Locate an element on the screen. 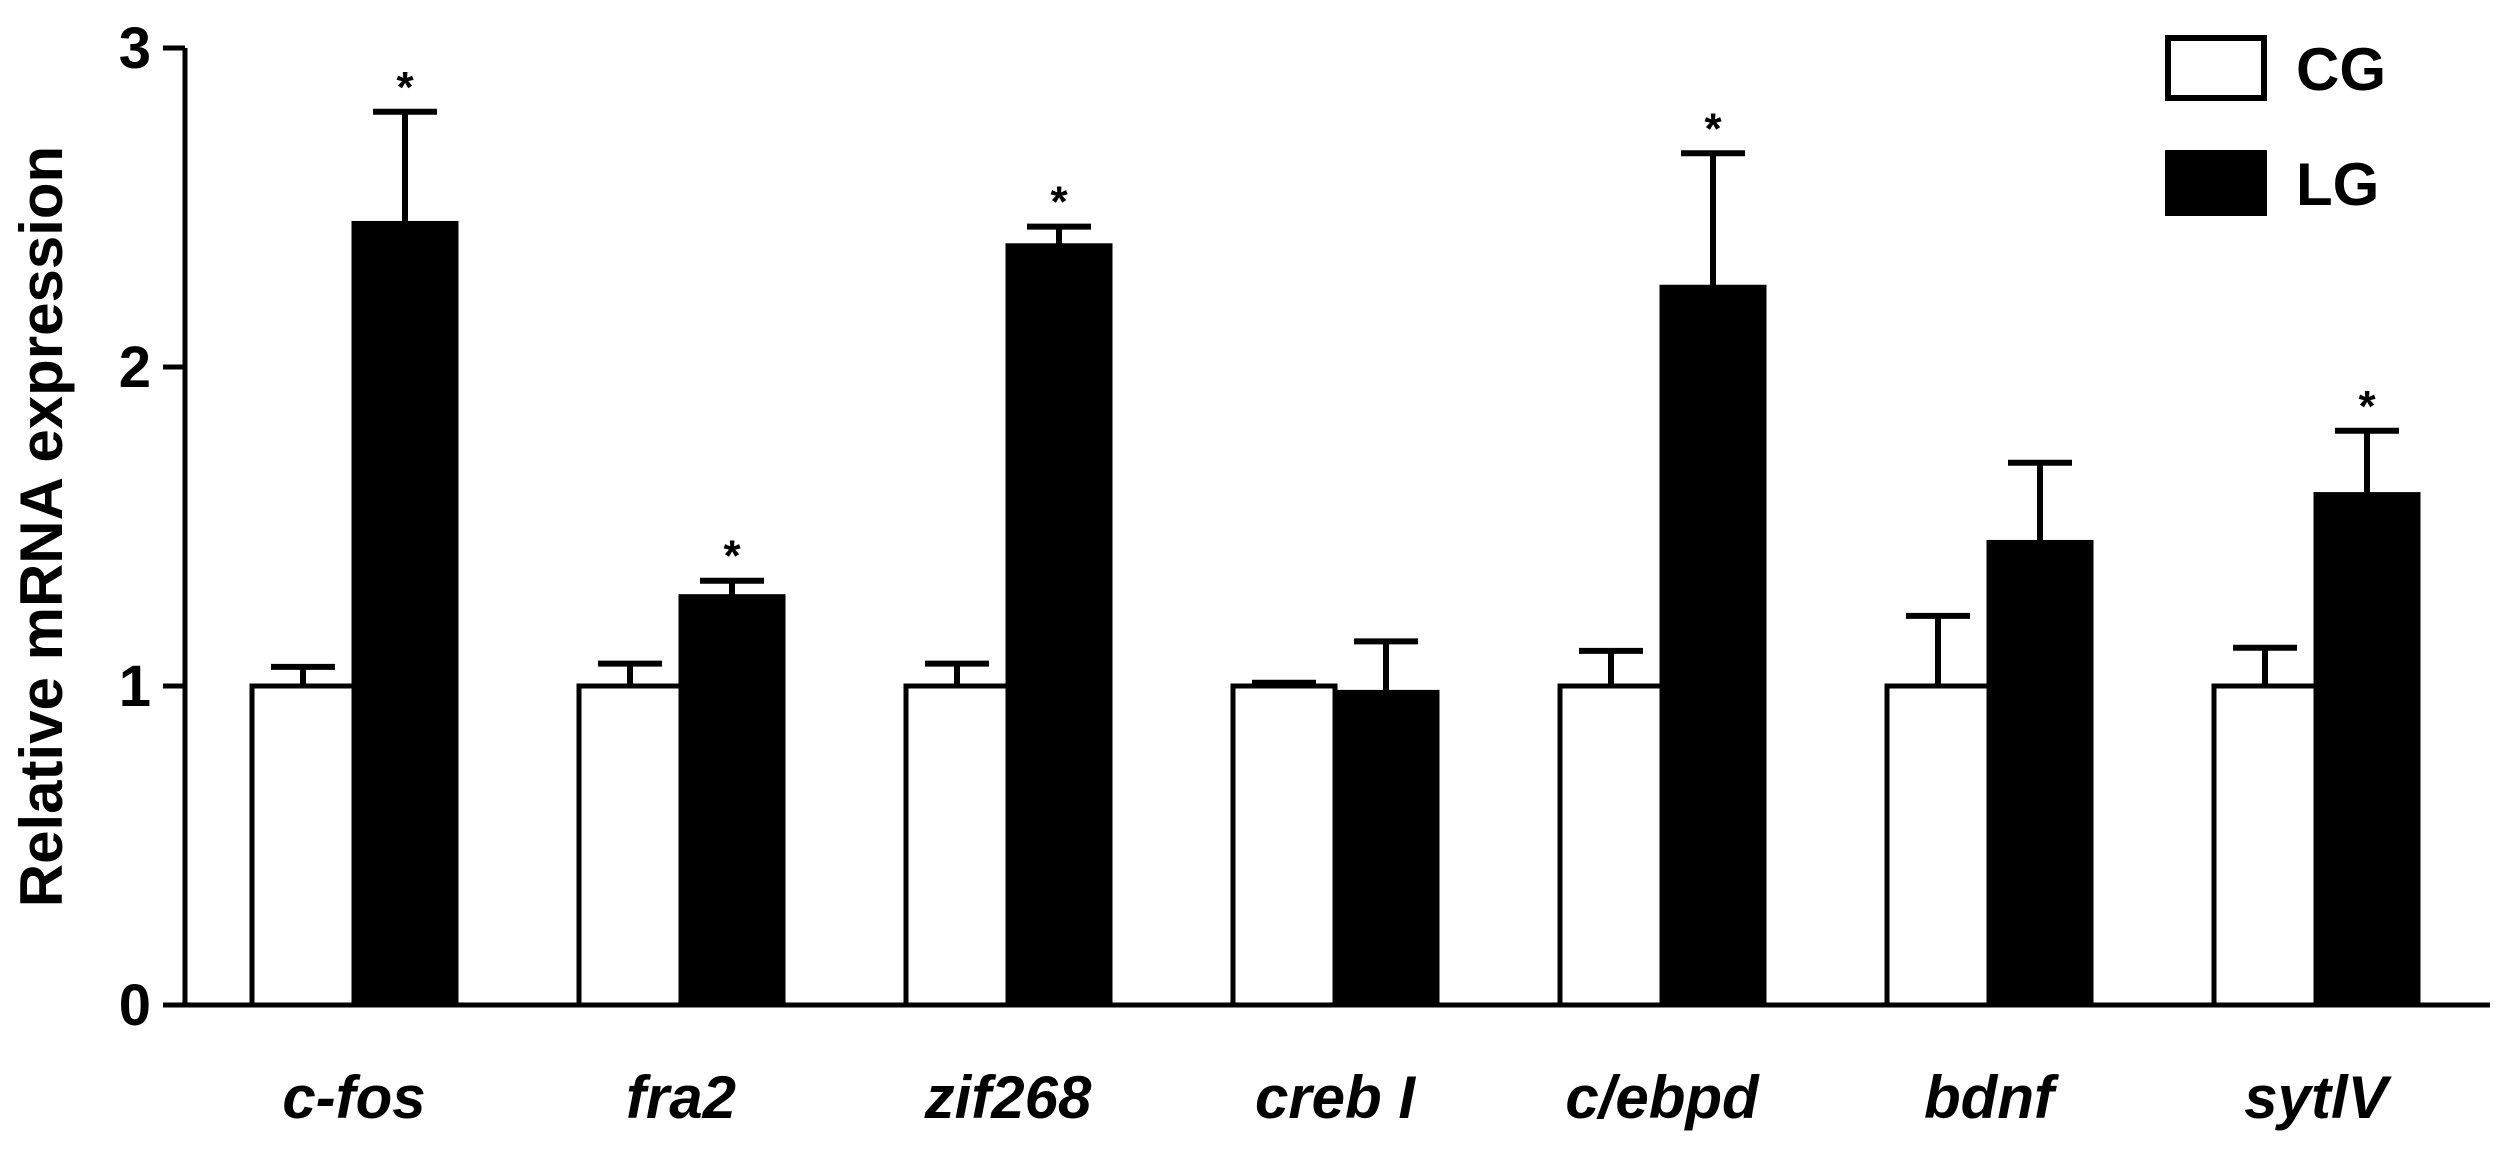 Image resolution: width=2498 pixels, height=1154 pixels. x-tick-label: fra2 is located at coordinates (681, 1097).